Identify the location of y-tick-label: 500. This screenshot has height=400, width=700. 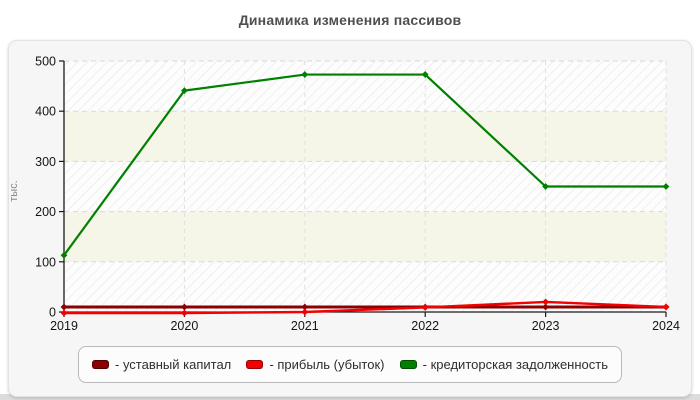
(45, 62).